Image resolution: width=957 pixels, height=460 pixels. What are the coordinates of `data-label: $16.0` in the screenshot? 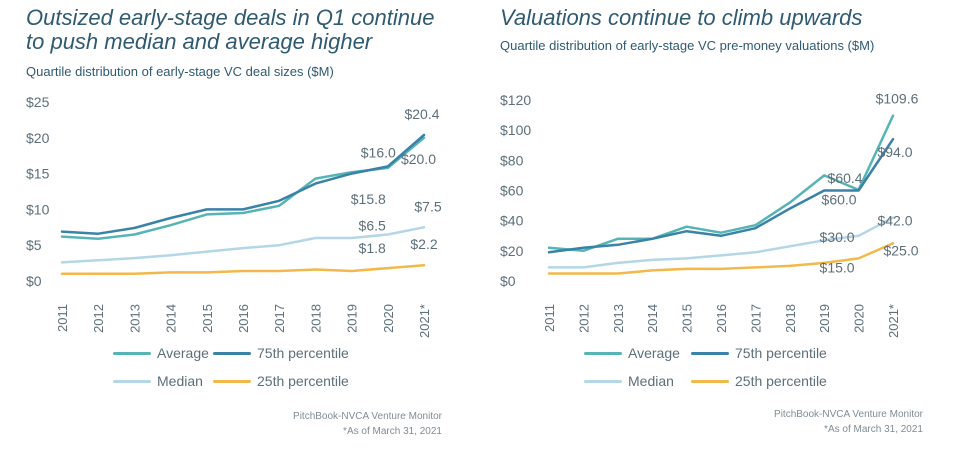 It's located at (378, 152).